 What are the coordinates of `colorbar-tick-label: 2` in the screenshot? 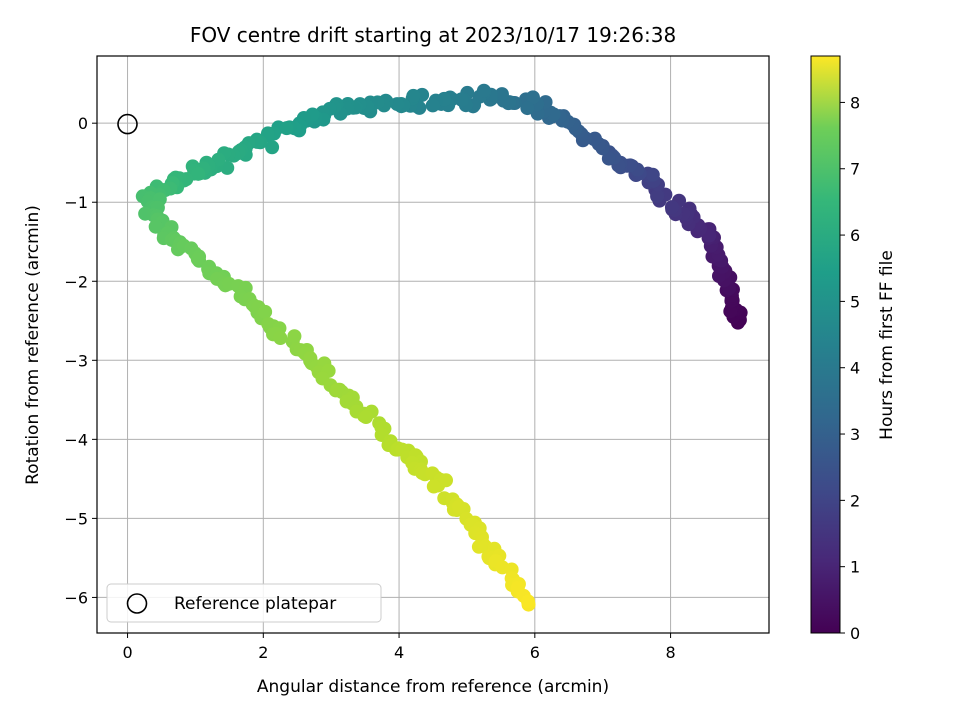 It's located at (855, 500).